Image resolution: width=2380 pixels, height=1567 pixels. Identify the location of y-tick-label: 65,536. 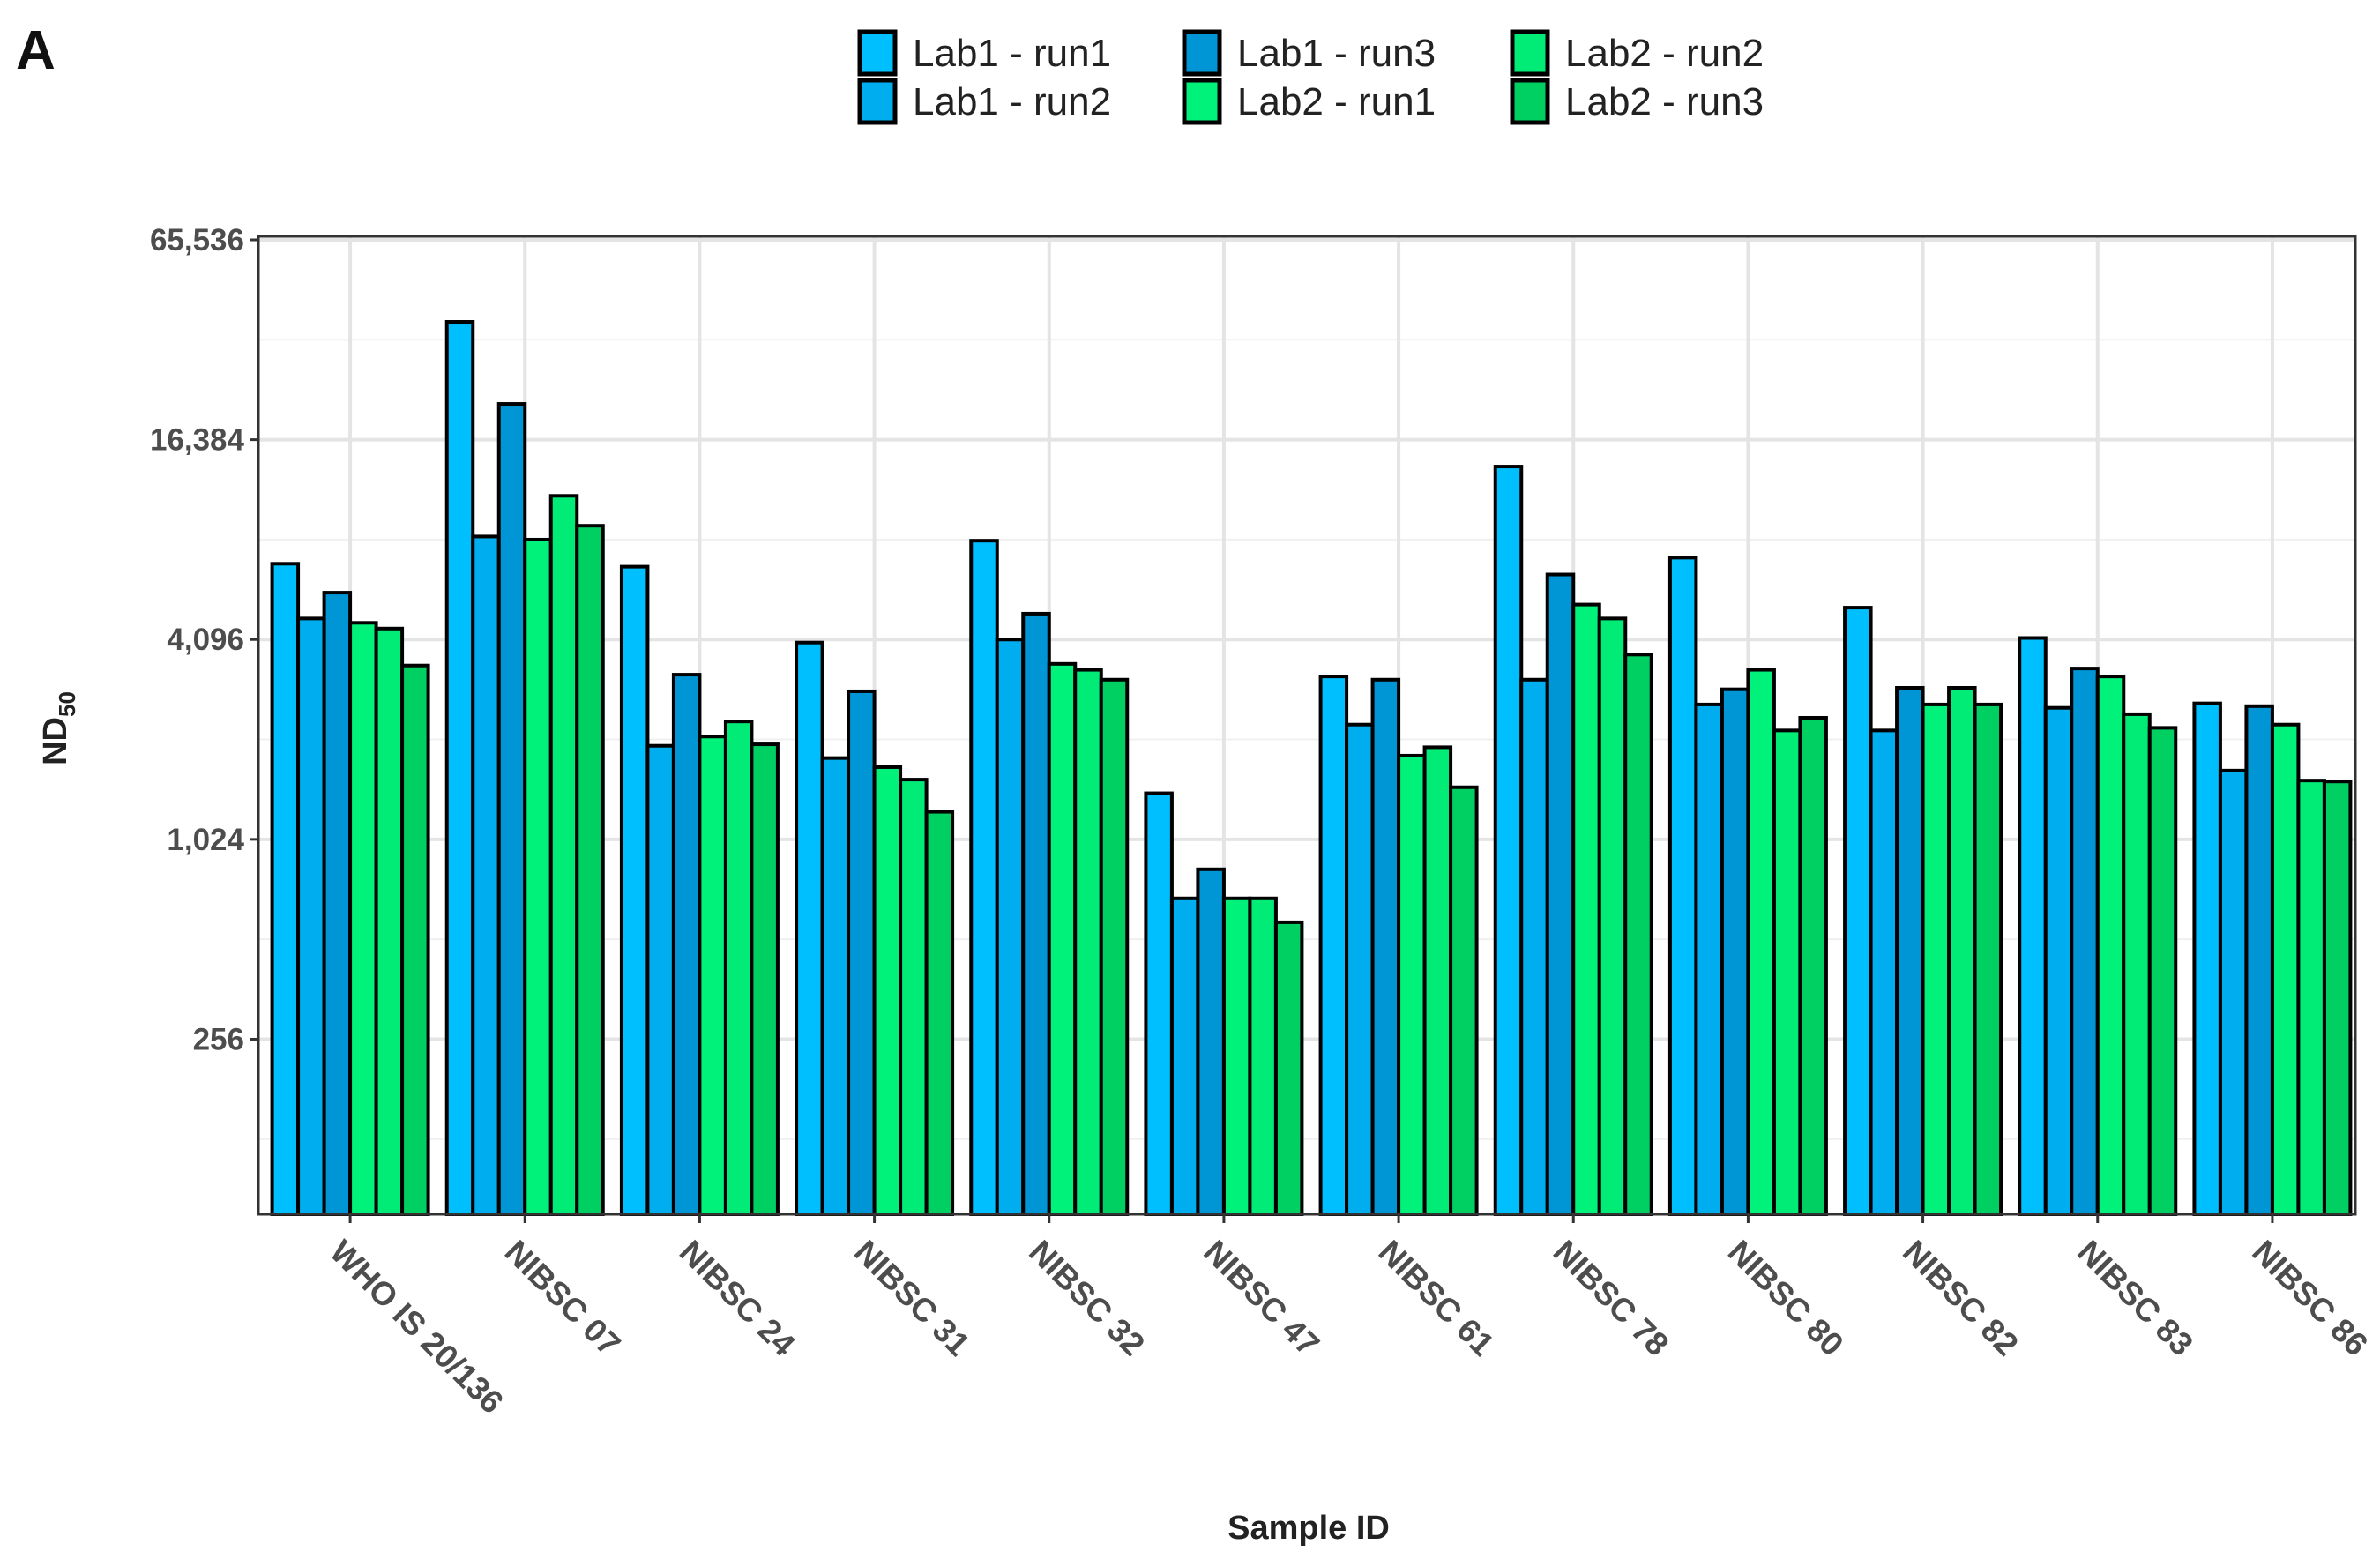
(197, 240).